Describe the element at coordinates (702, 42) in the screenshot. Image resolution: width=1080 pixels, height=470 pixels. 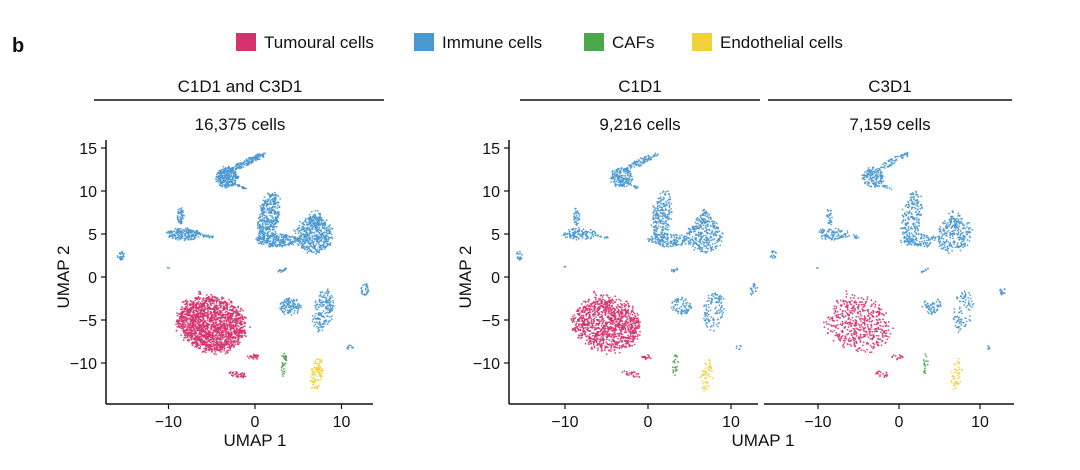
I see `legend-swatch-endothelial` at that location.